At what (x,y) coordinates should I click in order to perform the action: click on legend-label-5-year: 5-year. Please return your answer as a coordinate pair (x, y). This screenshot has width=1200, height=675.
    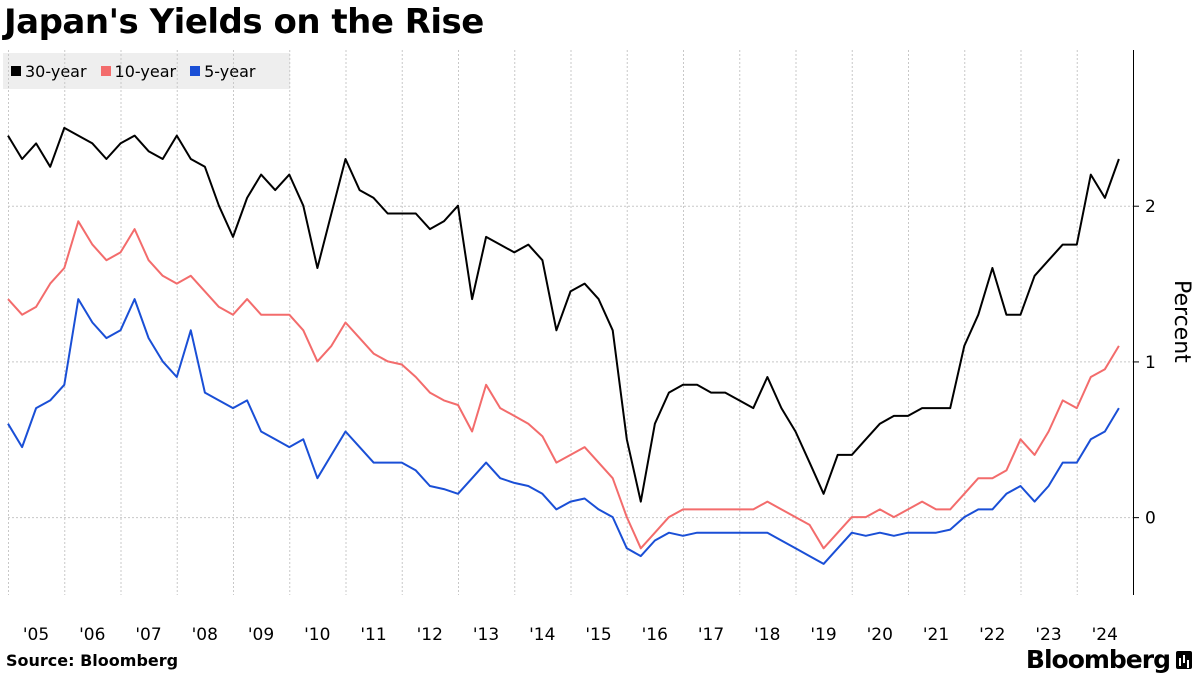
    Looking at the image, I should click on (230, 71).